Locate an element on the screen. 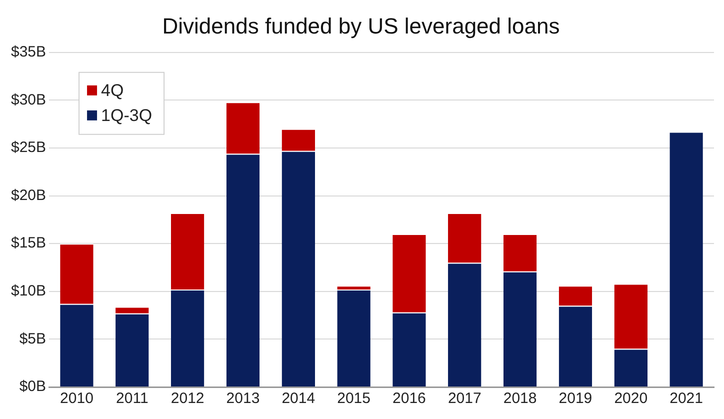 This screenshot has width=724, height=419. x-tick-label: 2011 is located at coordinates (132, 399).